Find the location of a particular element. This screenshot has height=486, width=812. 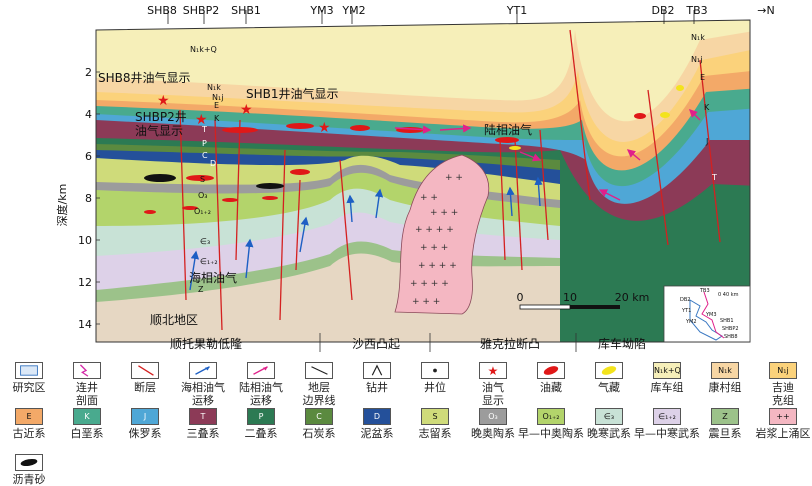

legend-item: D 泥盆系 is located at coordinates (377, 424).